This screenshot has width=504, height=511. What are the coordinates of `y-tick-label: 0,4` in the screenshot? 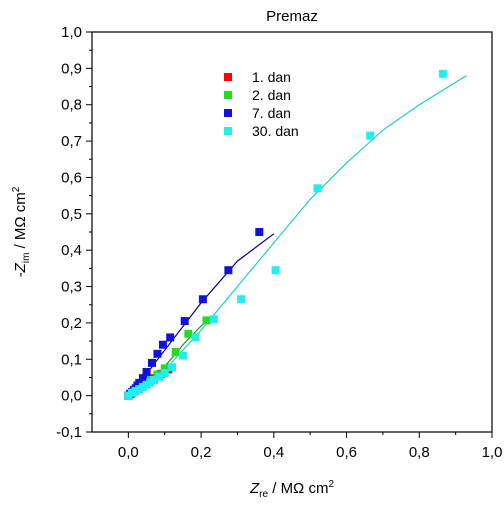 It's located at (71, 250).